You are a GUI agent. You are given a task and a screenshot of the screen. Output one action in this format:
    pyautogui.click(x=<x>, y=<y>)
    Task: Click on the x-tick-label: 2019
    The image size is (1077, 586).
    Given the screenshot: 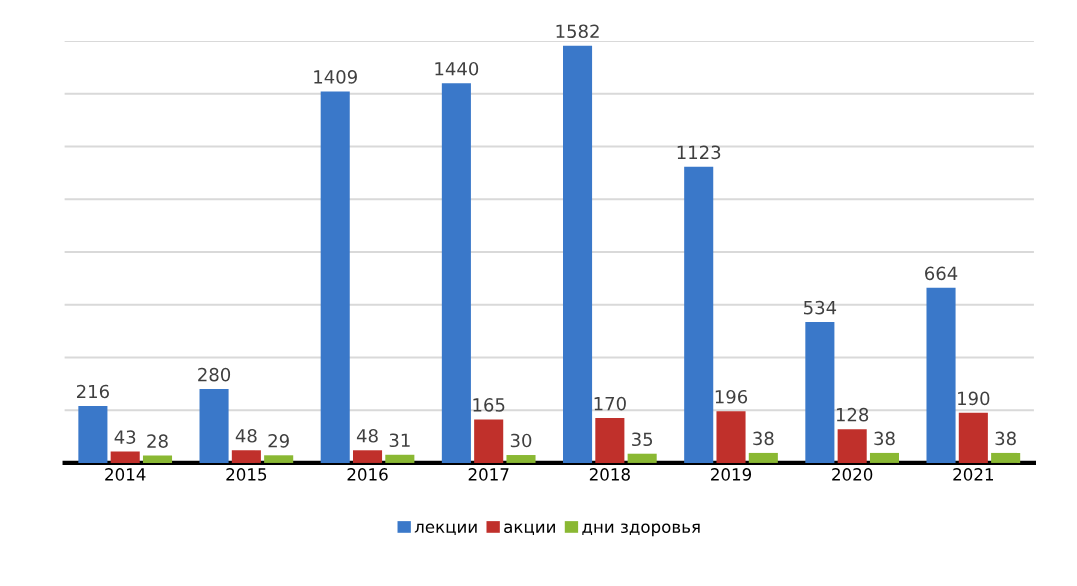 What is the action you would take?
    pyautogui.click(x=731, y=474)
    